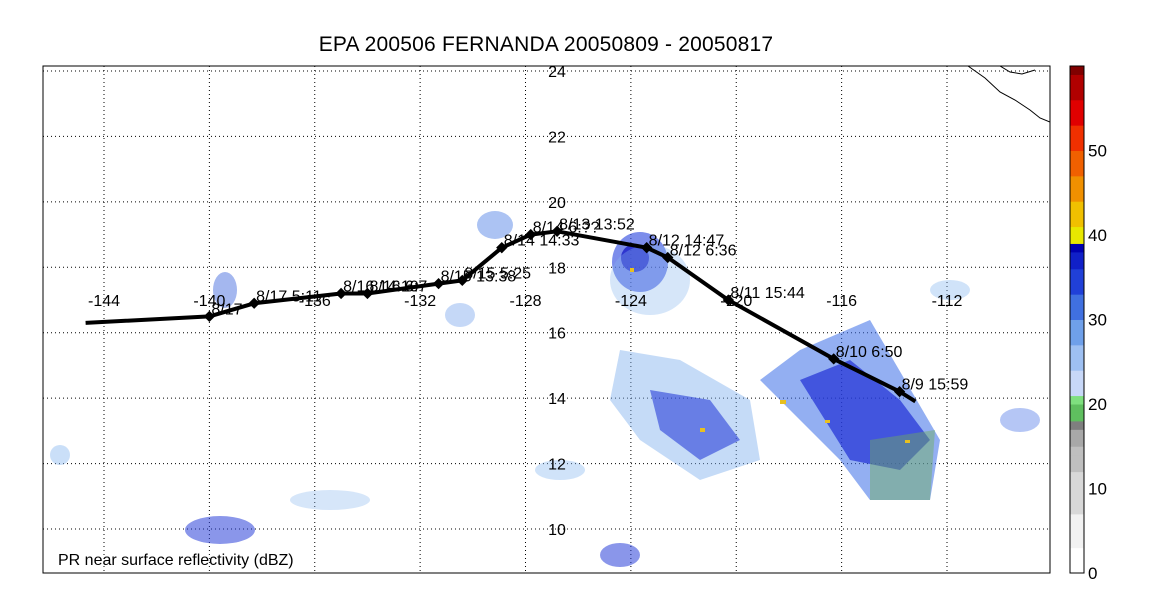 This screenshot has height=590, width=1156. What do you see at coordinates (635, 258) in the screenshot?
I see `reflectivity-core` at bounding box center [635, 258].